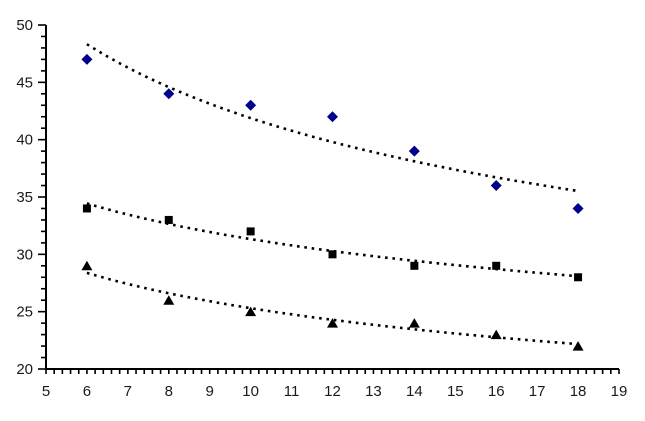 The width and height of the screenshot is (645, 421). What do you see at coordinates (24, 25) in the screenshot?
I see `y-tick-label: 50` at bounding box center [24, 25].